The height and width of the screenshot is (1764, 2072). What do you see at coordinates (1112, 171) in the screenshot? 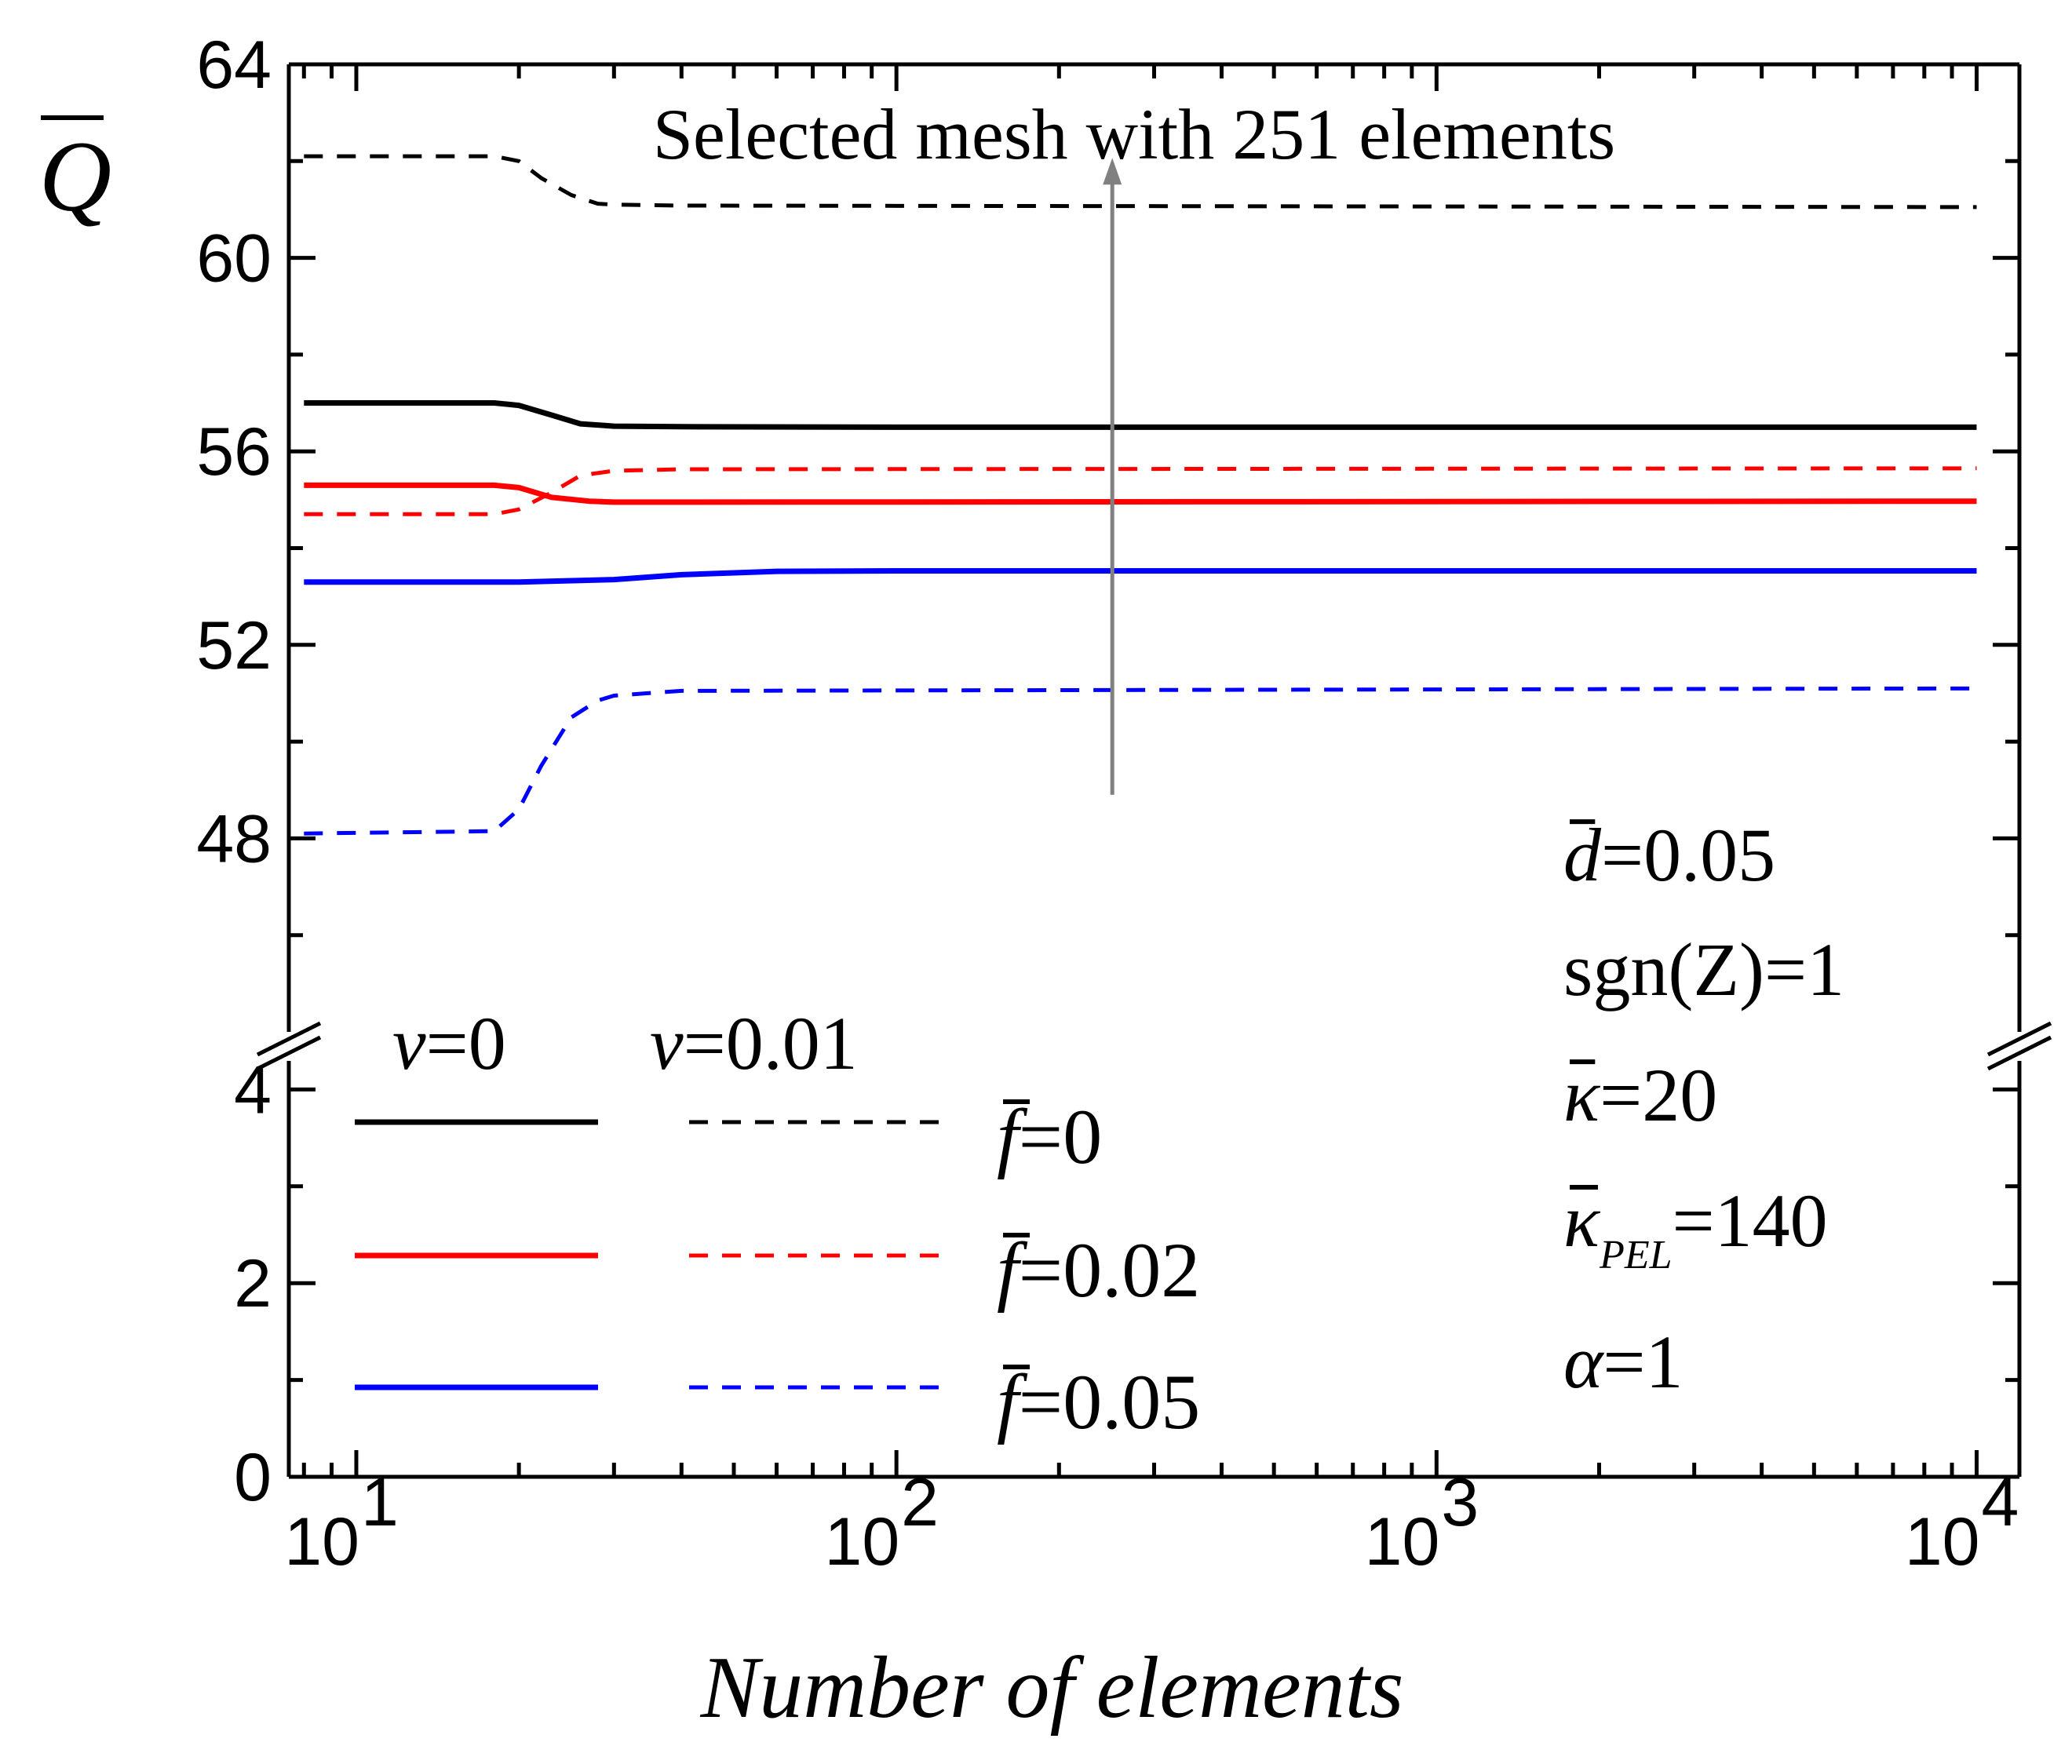
I see `annotation-arrowhead` at bounding box center [1112, 171].